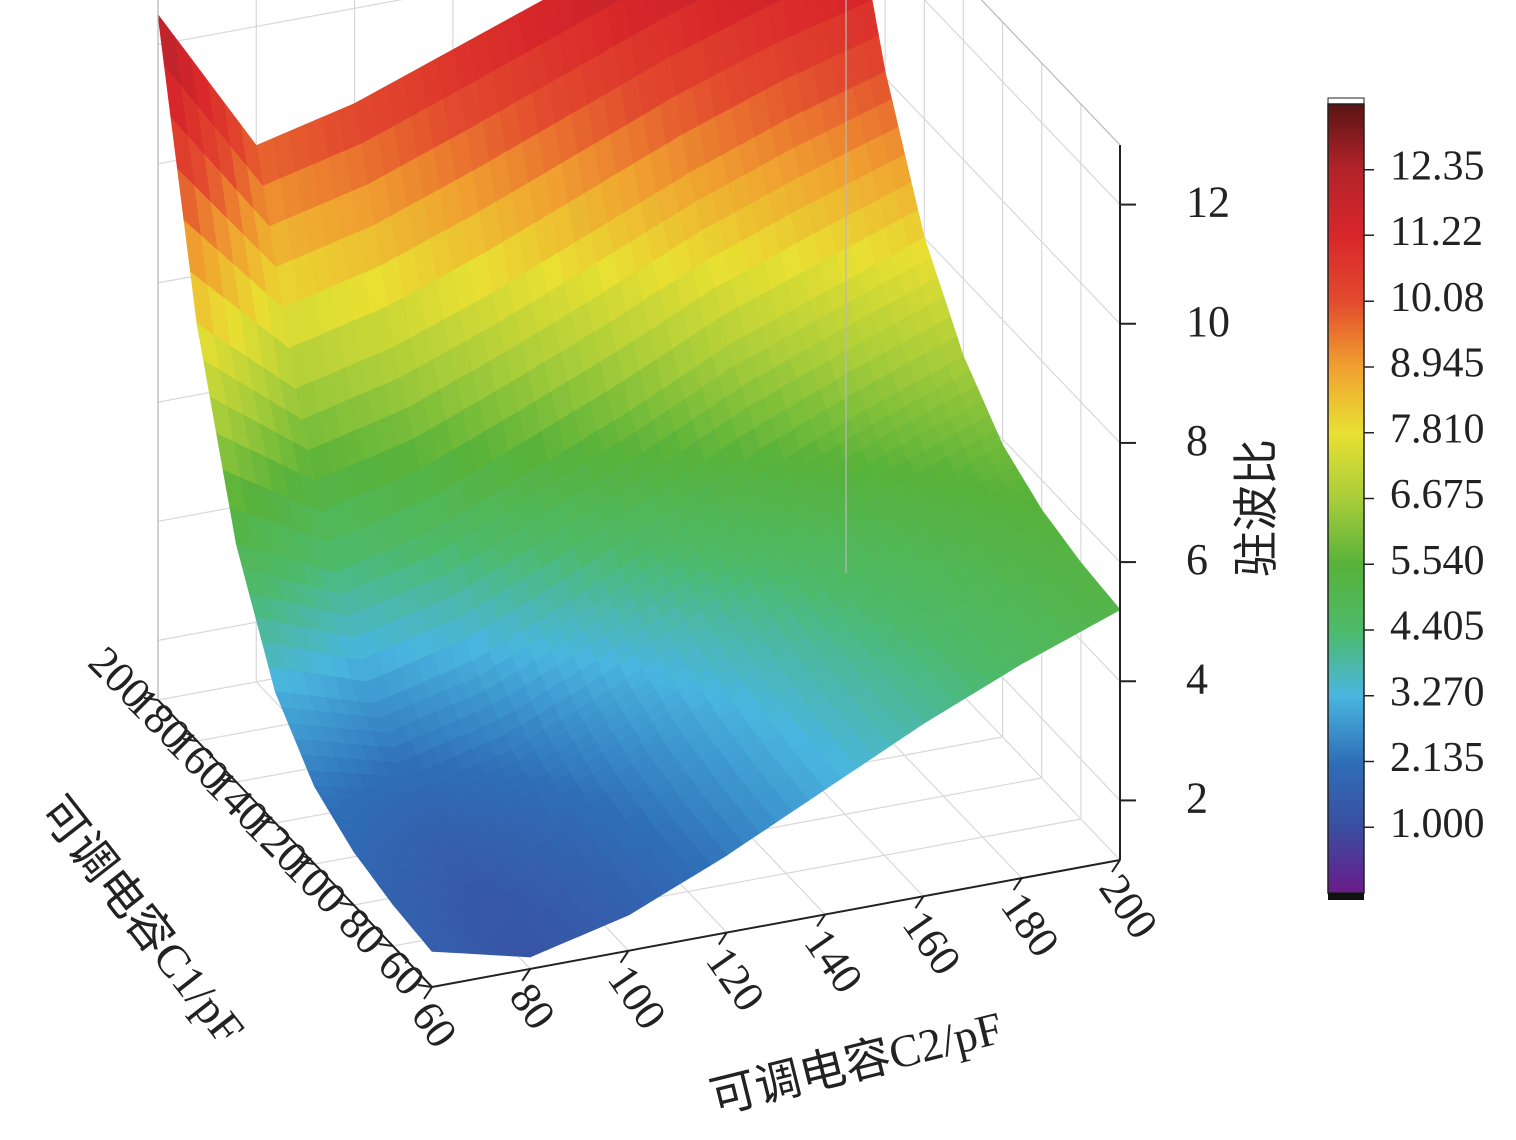 The height and width of the screenshot is (1140, 1516). Describe the element at coordinates (1437, 692) in the screenshot. I see `colorbar-label: 3.270` at that location.